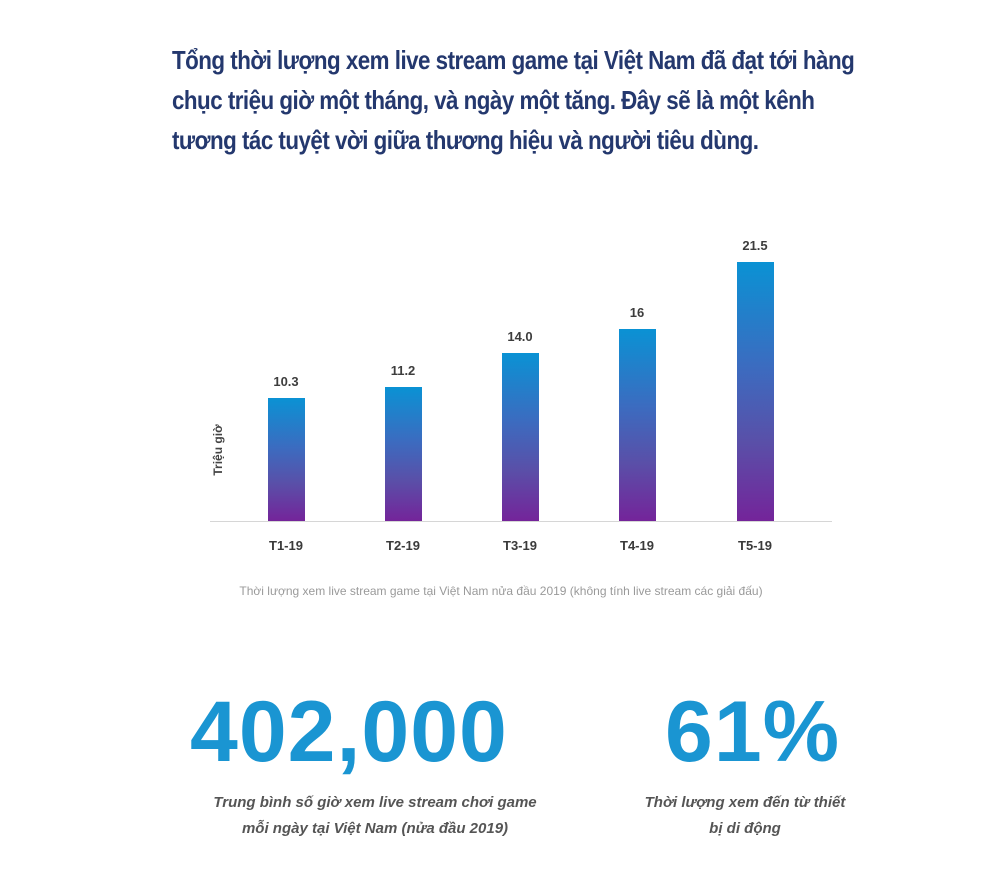 This screenshot has height=895, width=1002. What do you see at coordinates (745, 828) in the screenshot?
I see `stat-mobile-line2: bị di động` at bounding box center [745, 828].